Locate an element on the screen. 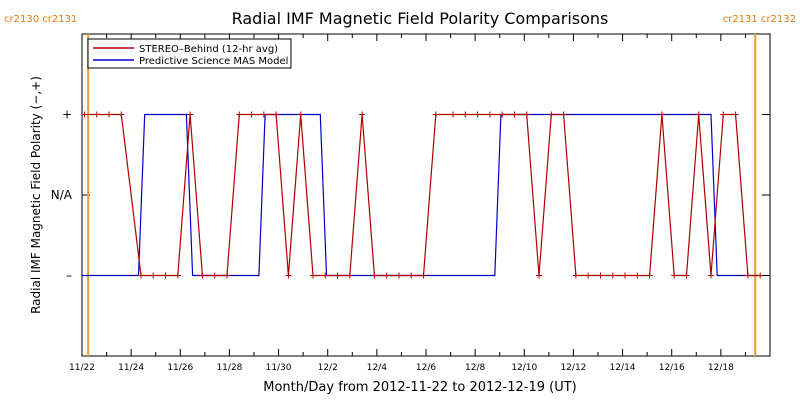  x-tick-label: 12/2 is located at coordinates (328, 368).